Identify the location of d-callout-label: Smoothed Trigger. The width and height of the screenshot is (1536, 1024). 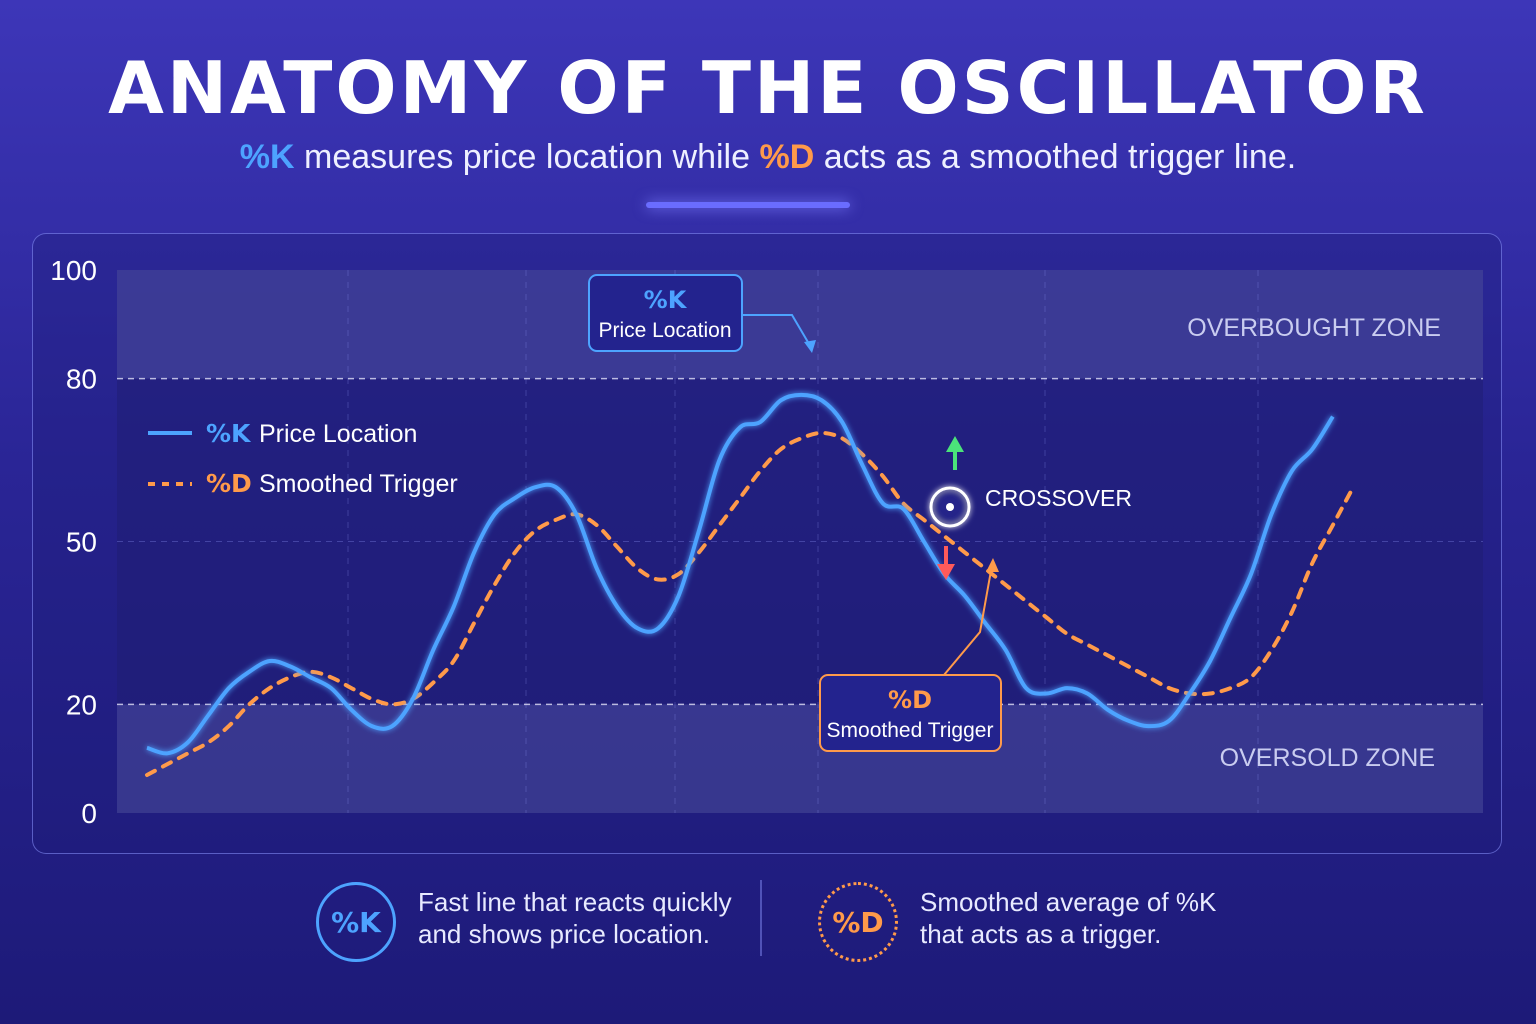
(910, 730).